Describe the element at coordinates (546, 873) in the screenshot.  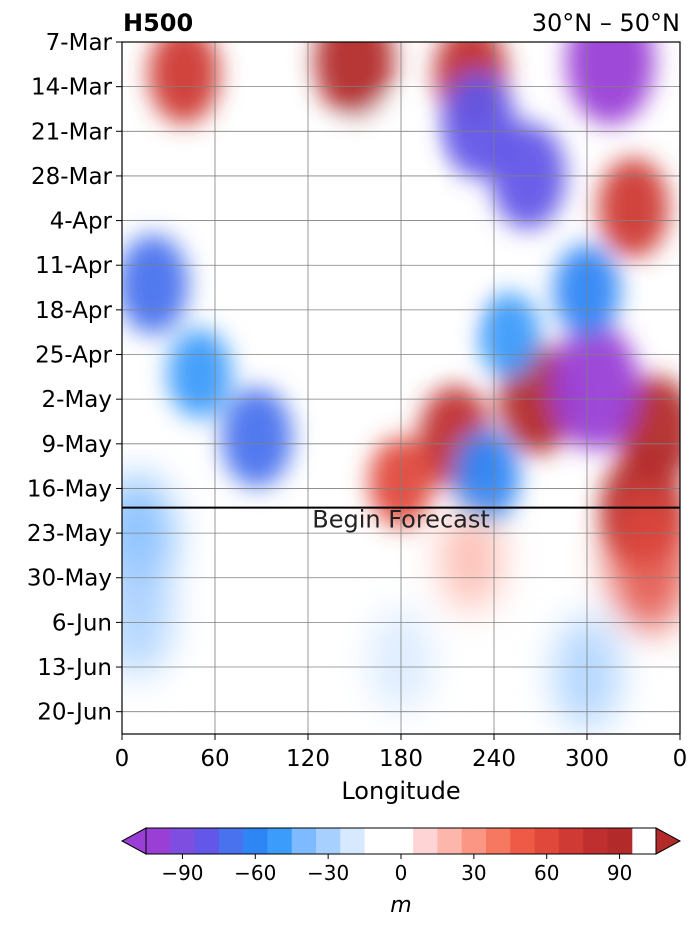
I see `colorbar-tick-label: 60` at that location.